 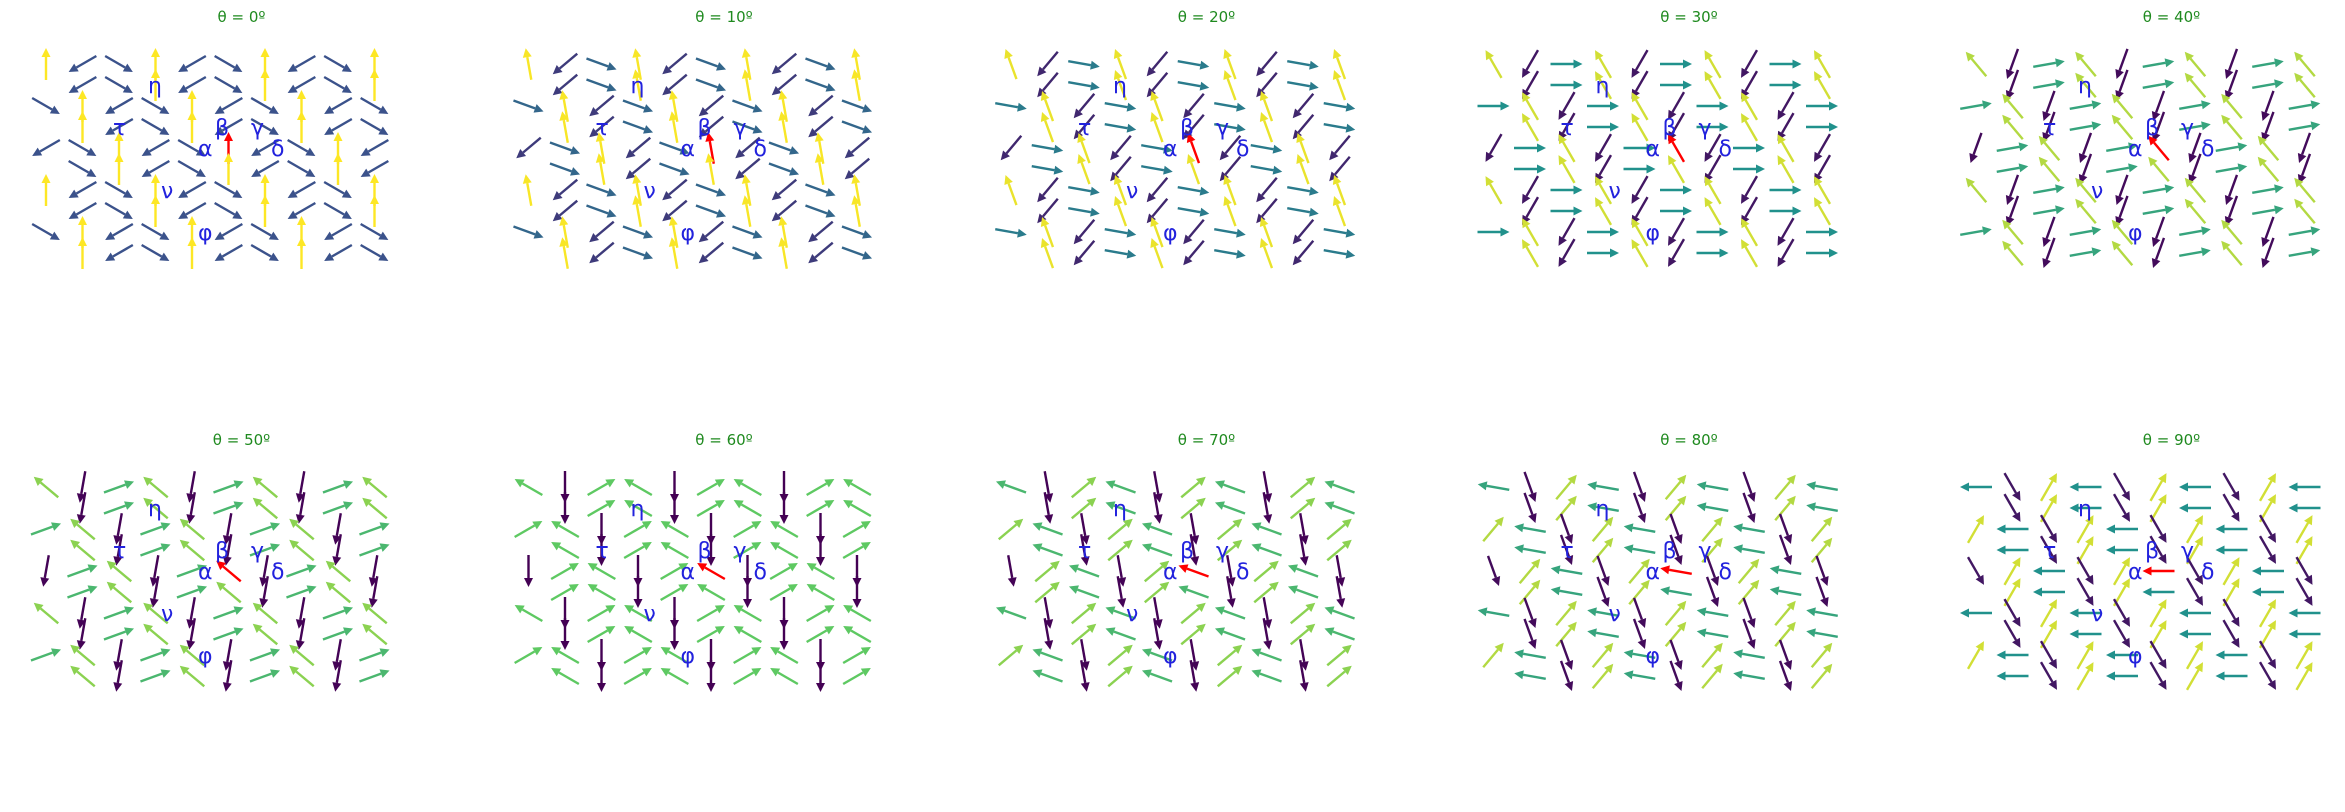 I want to click on panel-title: θ = 50º, so click(x=241, y=440).